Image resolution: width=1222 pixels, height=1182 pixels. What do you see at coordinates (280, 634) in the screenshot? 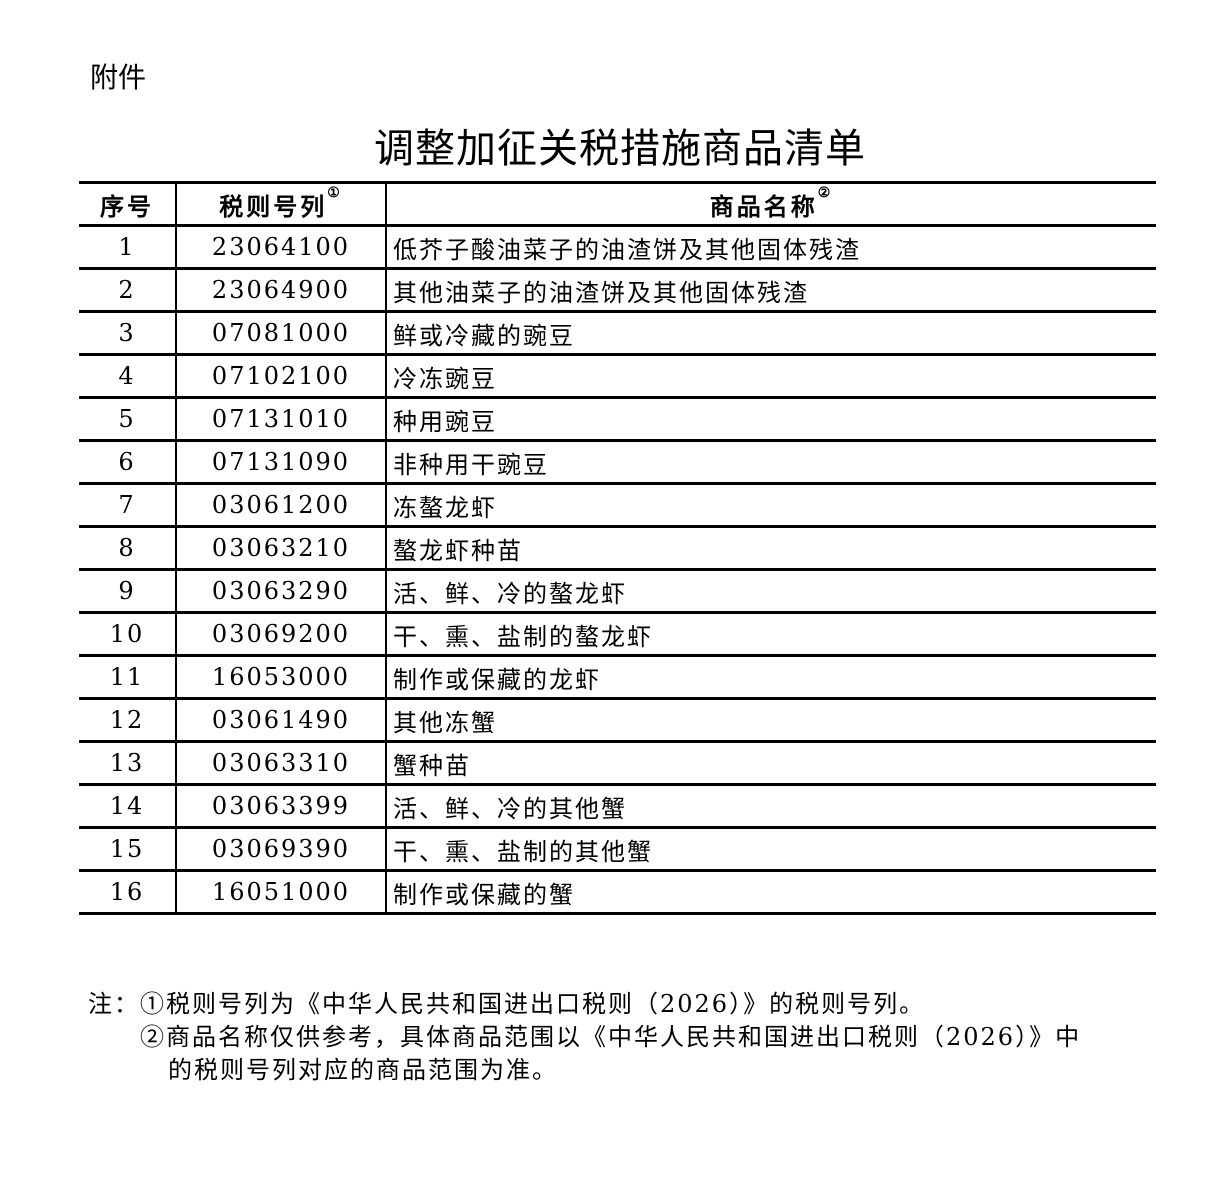
I see `tariff-code-cell: 03069200` at bounding box center [280, 634].